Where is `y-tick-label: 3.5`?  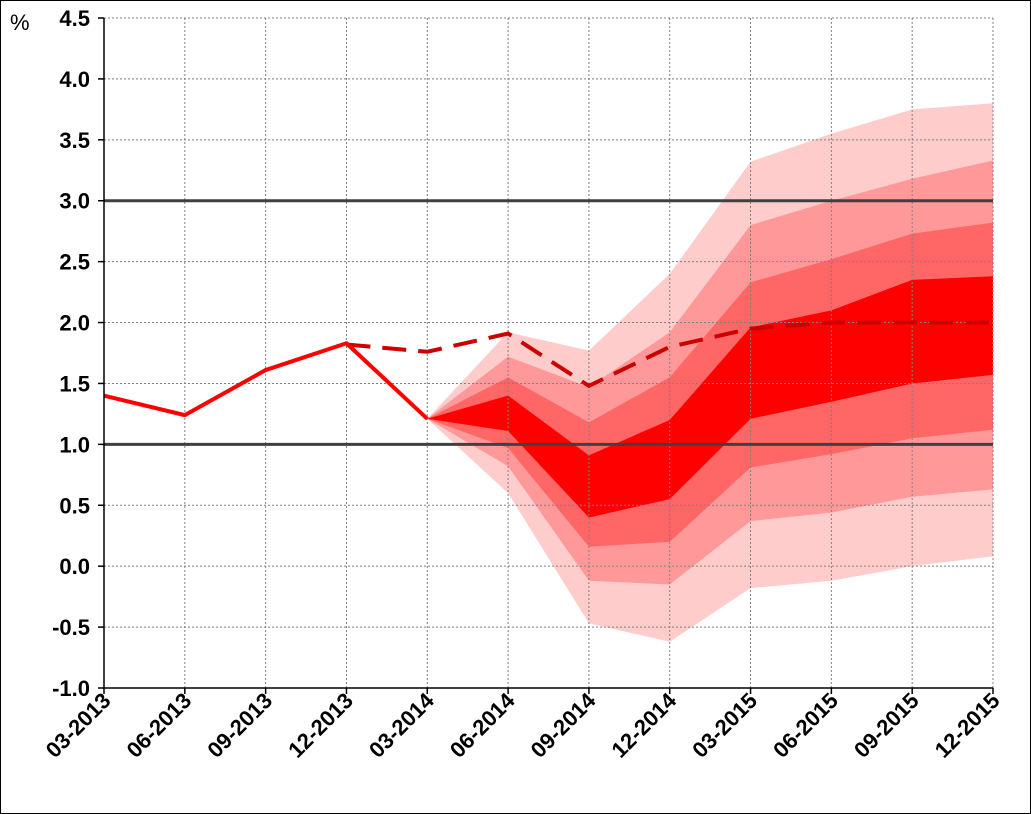 y-tick-label: 3.5 is located at coordinates (74, 140).